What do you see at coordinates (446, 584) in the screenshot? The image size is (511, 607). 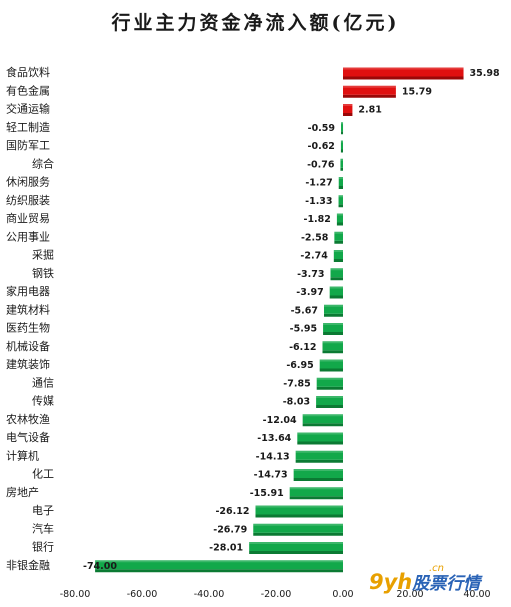 I see `watermark-text: 股票行情` at bounding box center [446, 584].